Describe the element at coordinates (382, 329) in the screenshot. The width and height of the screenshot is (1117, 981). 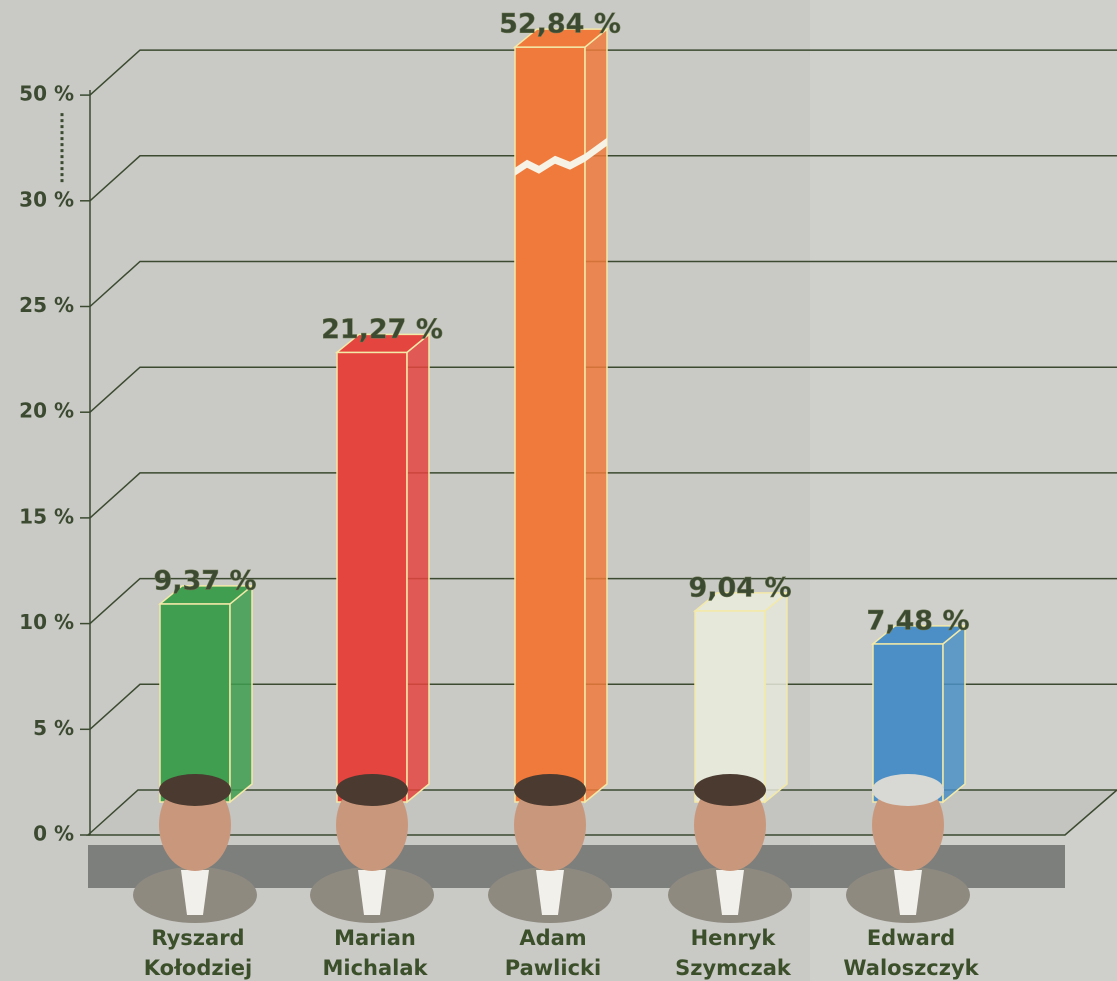
I see `value-label: 21,27 %` at that location.